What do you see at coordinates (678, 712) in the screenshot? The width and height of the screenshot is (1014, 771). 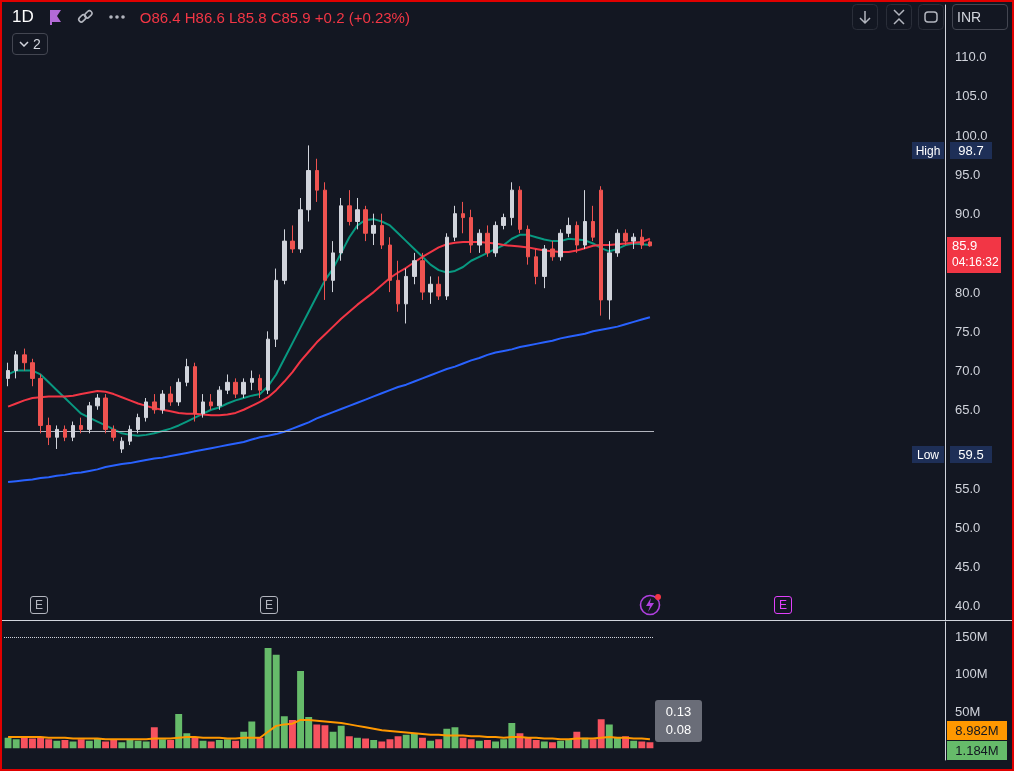 I see `text: 0.13` at bounding box center [678, 712].